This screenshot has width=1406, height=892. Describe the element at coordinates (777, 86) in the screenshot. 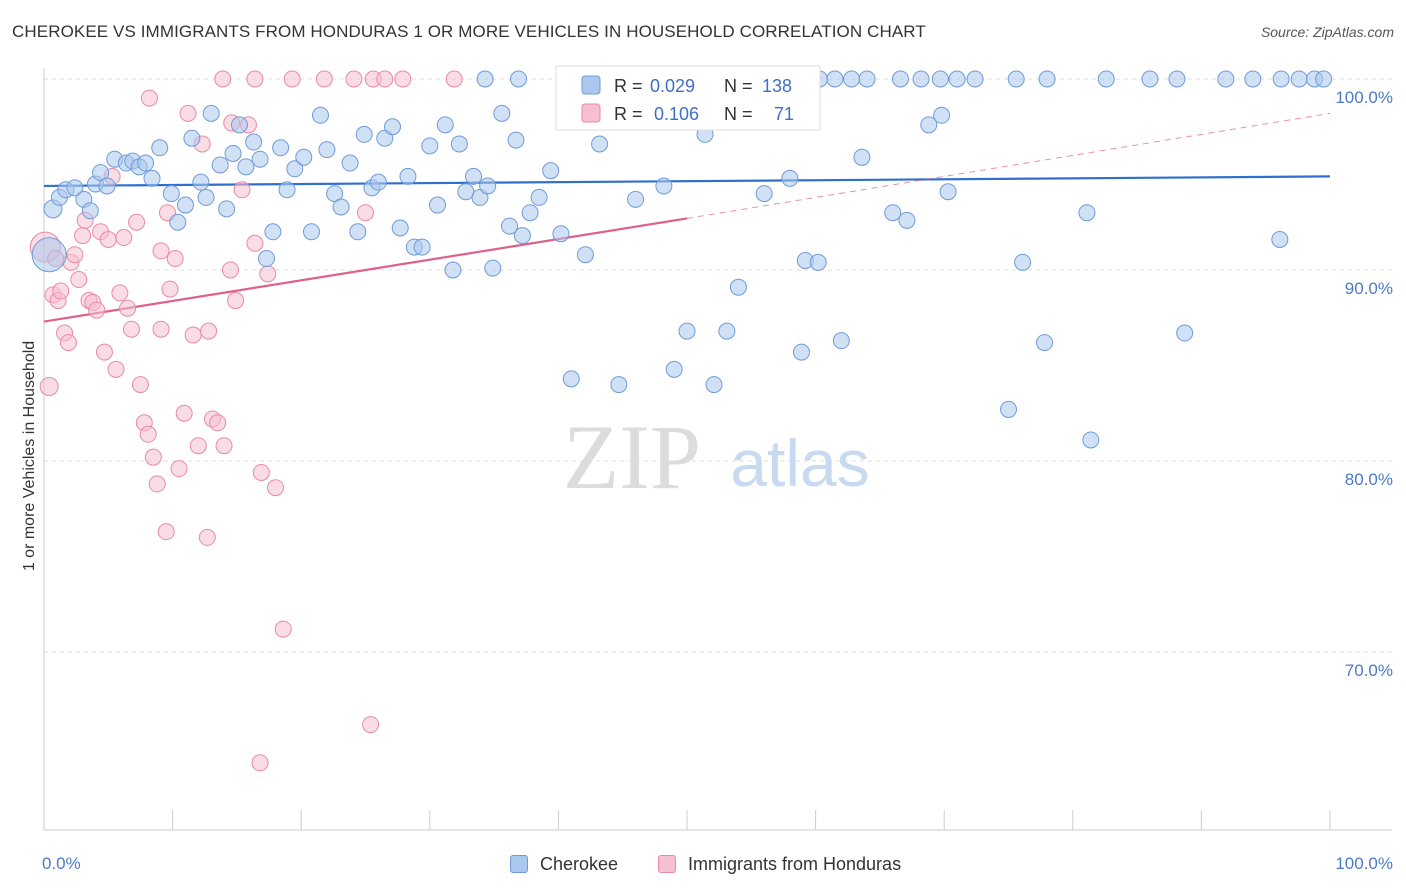

I see `legend-n-value-cherokee: 138` at that location.